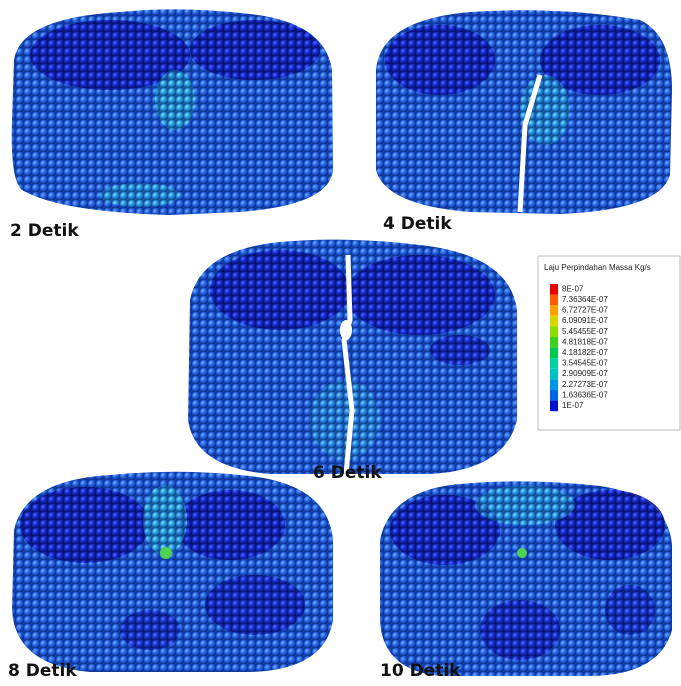 The width and height of the screenshot is (681, 686). Describe the element at coordinates (585, 384) in the screenshot. I see `legend-label: 2.27273E-07` at that location.